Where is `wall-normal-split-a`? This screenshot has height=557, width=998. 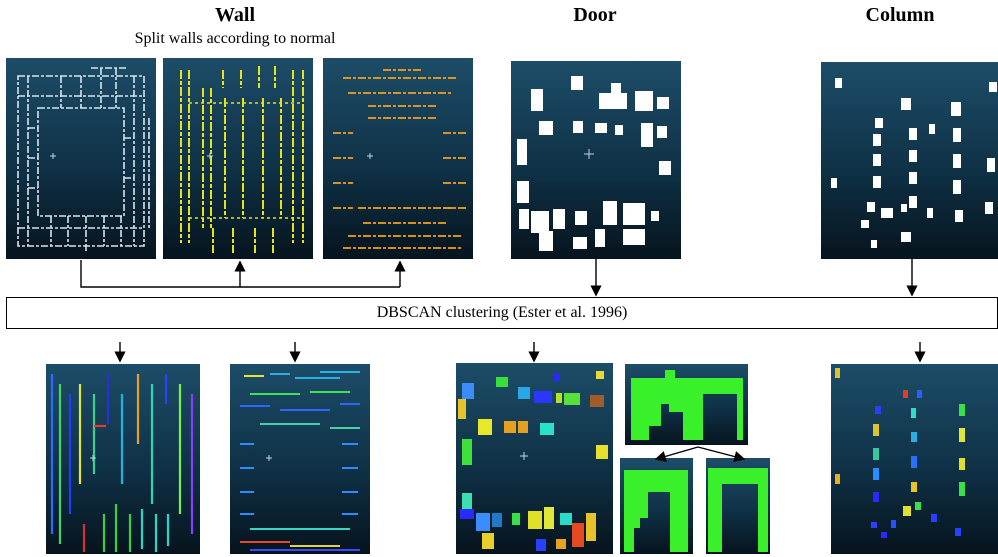 wall-normal-split-a is located at coordinates (238, 158).